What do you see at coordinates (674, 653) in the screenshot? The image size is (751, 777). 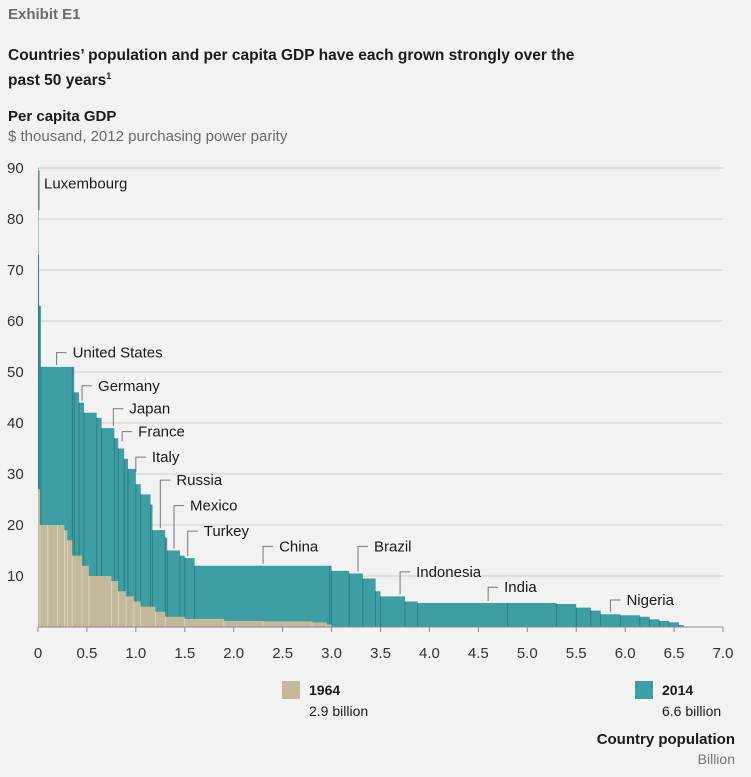 I see `x-tick-label-13: 6.5` at bounding box center [674, 653].